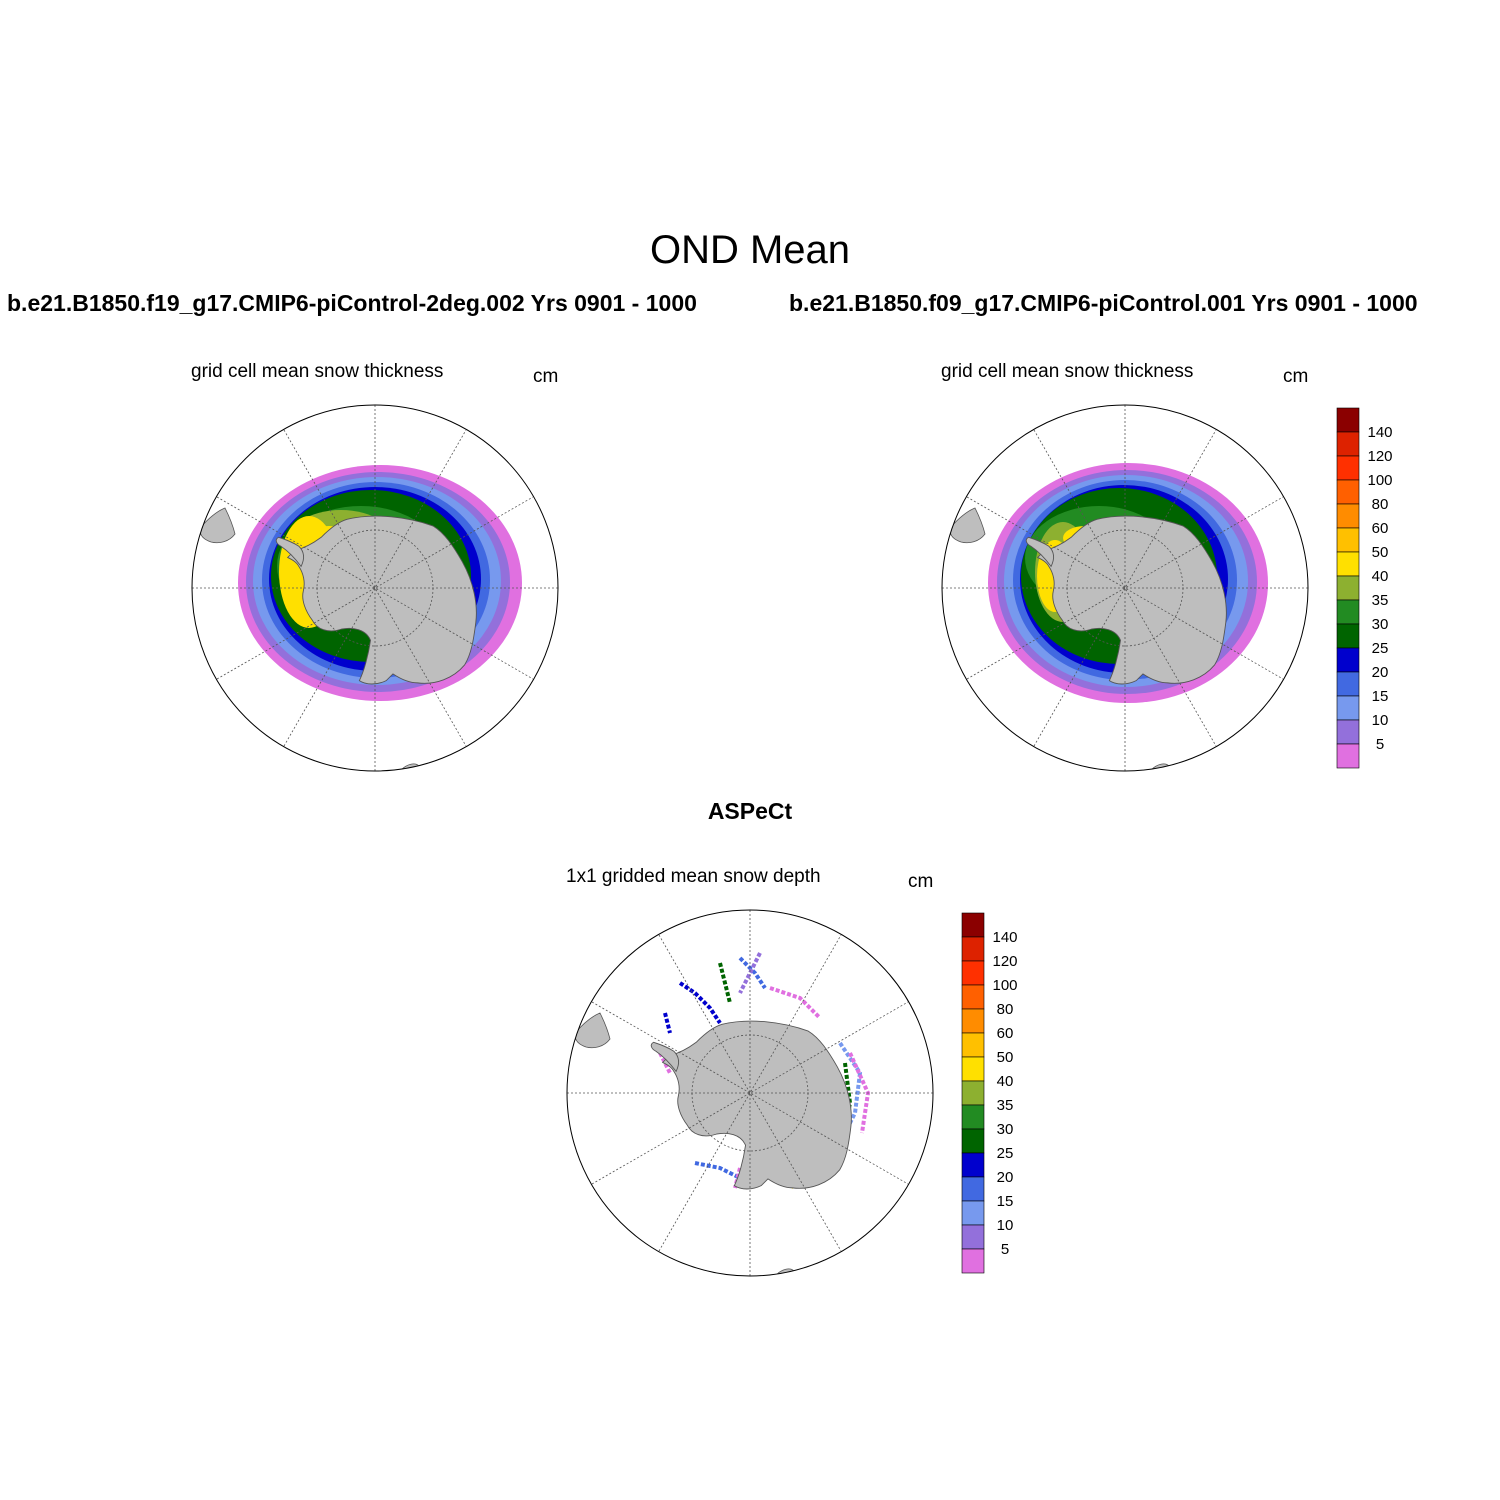 The width and height of the screenshot is (1500, 1500). What do you see at coordinates (317, 371) in the screenshot?
I see `panel1-variable-label: grid cell mean snow thickness` at bounding box center [317, 371].